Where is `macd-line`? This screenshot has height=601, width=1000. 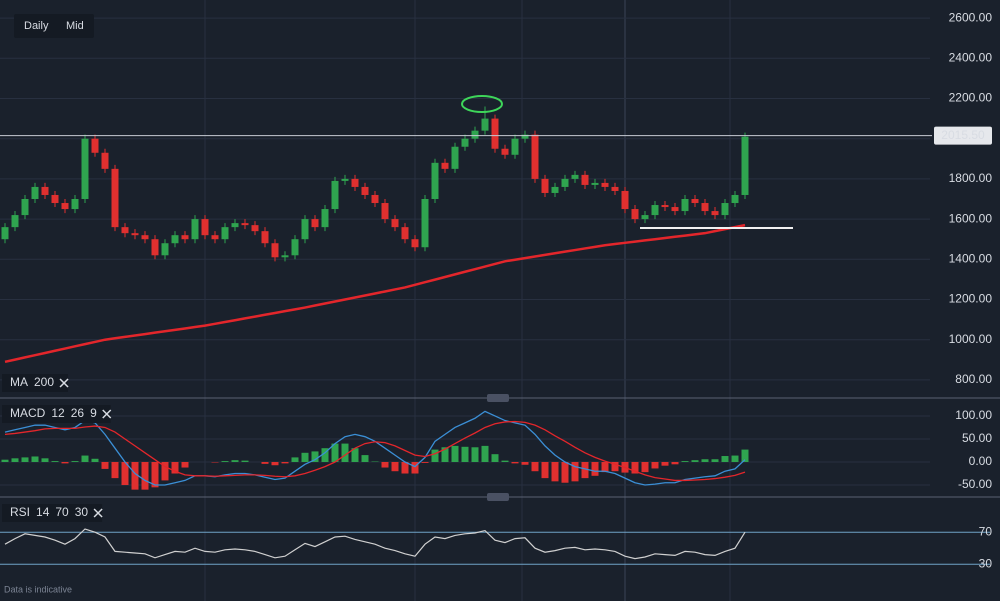 macd-line is located at coordinates (375, 451).